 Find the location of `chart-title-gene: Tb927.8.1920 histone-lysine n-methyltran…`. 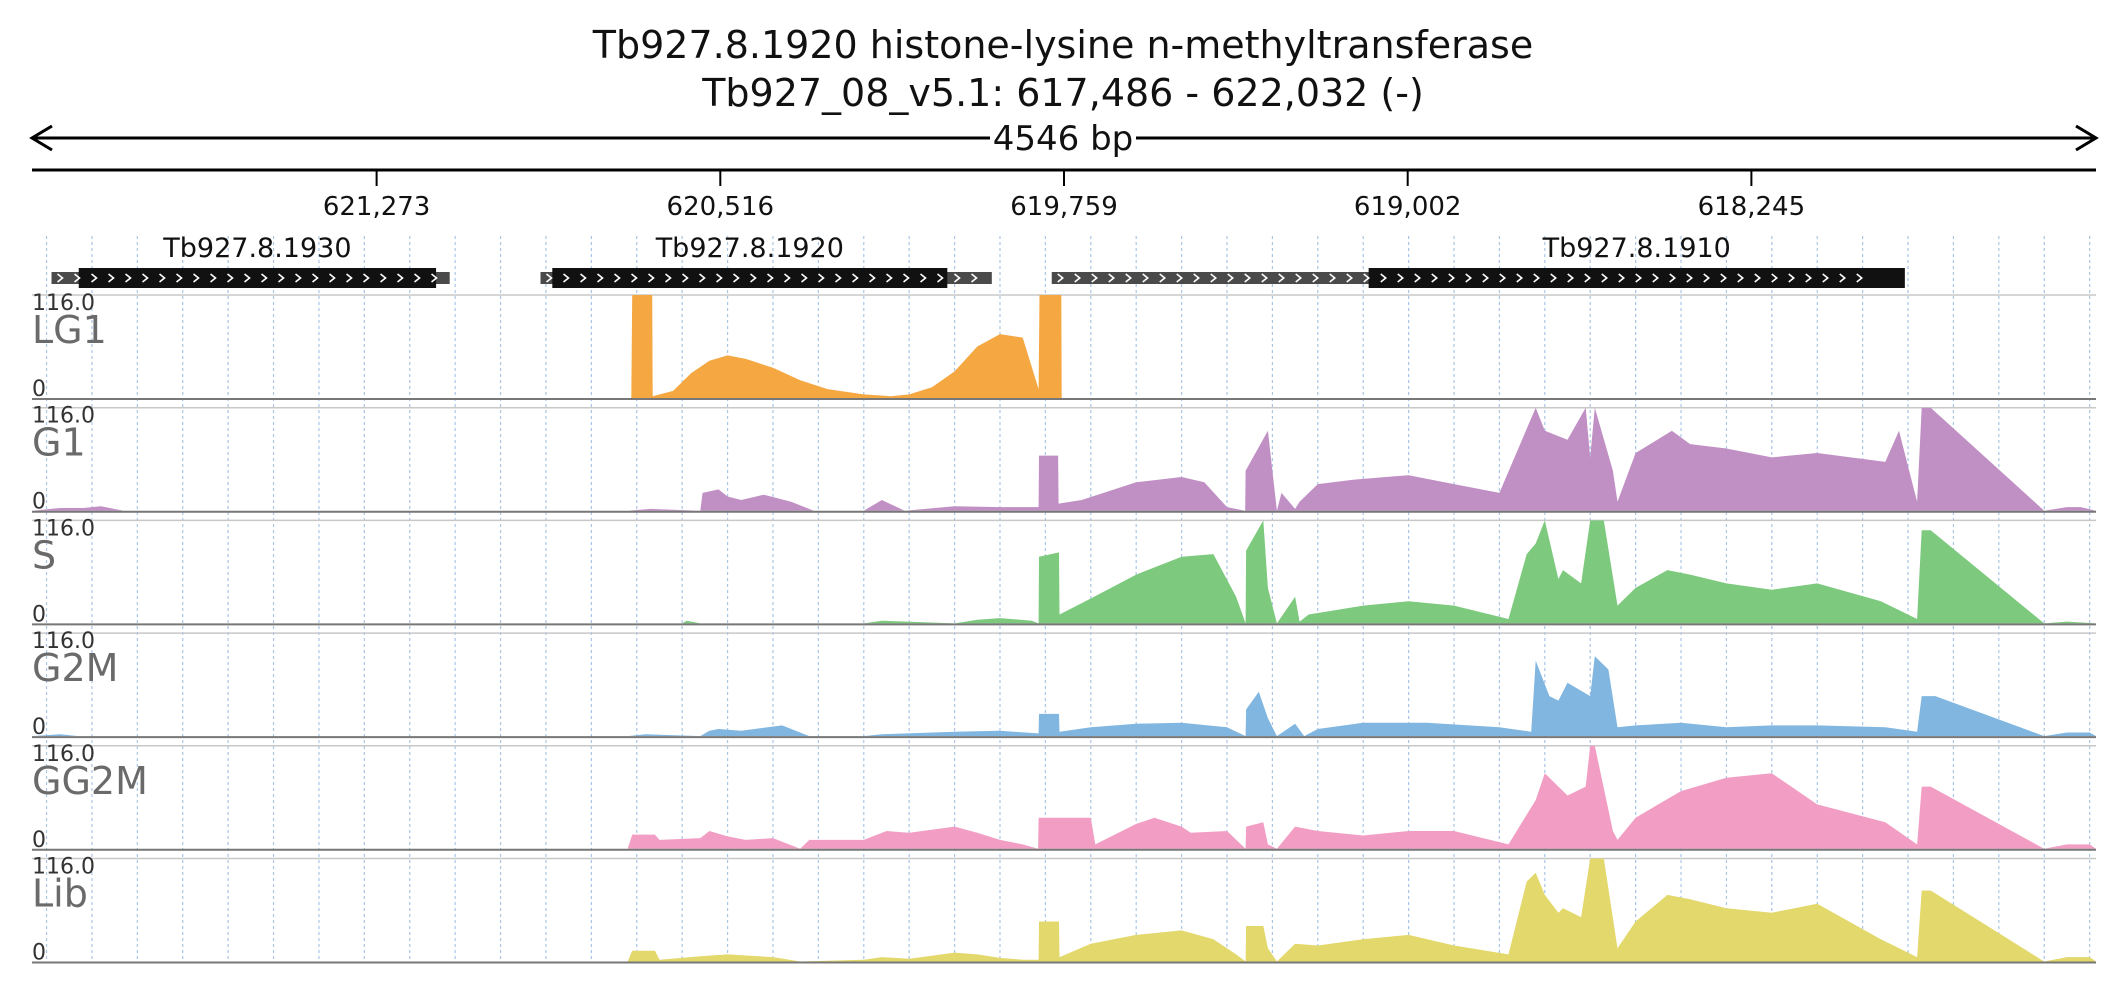

chart-title-gene: Tb927.8.1920 histone-lysine n-methyltran… is located at coordinates (1062, 45).